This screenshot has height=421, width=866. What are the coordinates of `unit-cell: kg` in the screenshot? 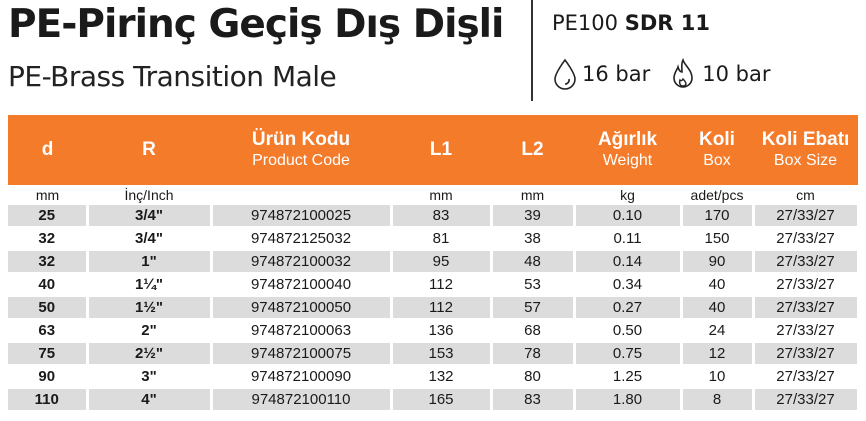 It's located at (627, 195).